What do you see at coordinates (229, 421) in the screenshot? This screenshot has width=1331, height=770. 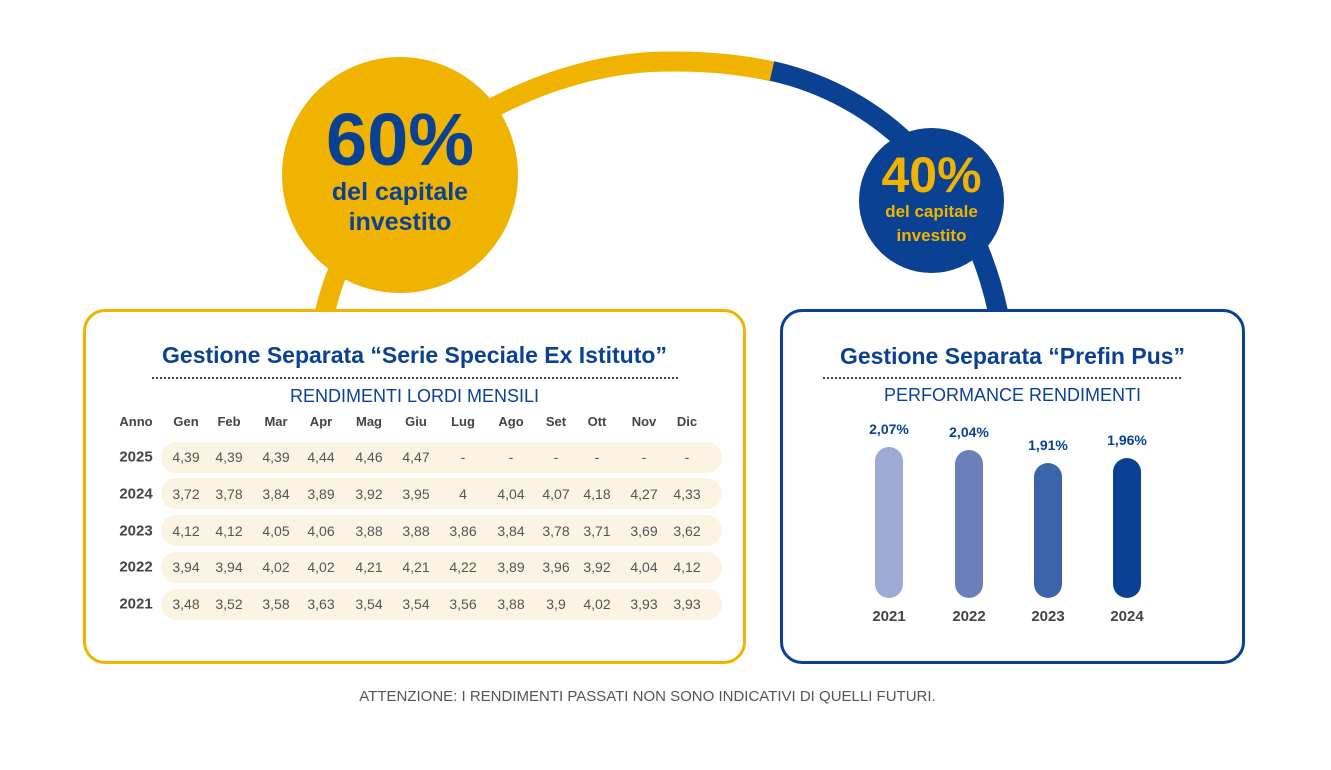 I see `column-header: Feb` at bounding box center [229, 421].